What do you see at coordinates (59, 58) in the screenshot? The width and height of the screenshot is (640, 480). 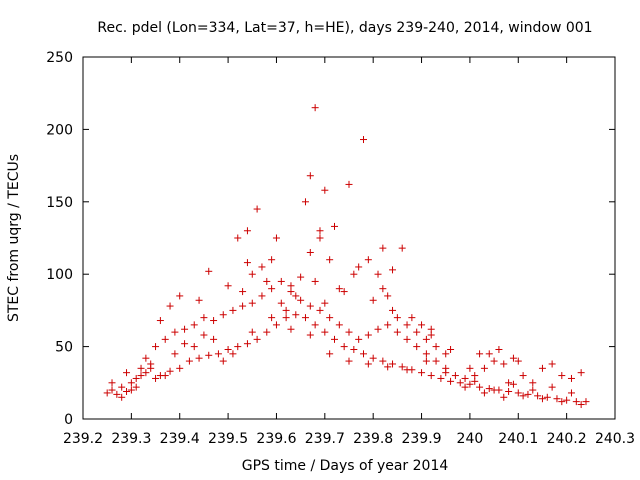 I see `y-tick-label: 250` at bounding box center [59, 58].